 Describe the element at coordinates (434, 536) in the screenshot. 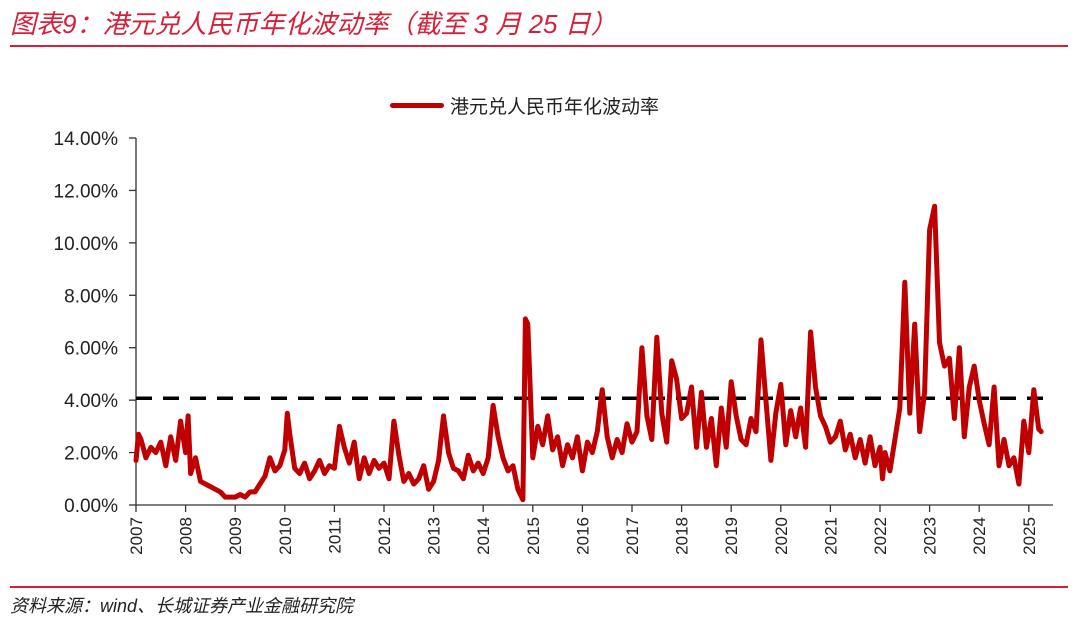

I see `x-tick-label: 2013` at that location.